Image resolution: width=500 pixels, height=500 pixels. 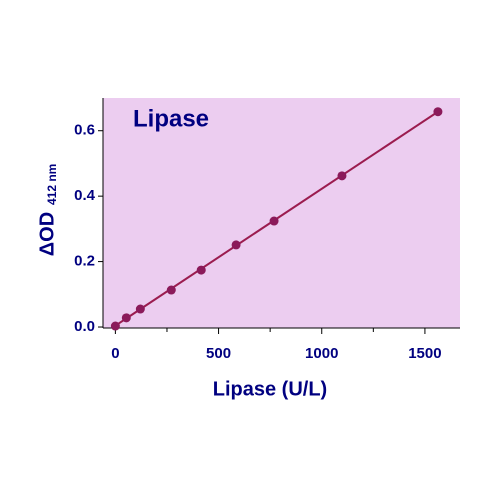 What do you see at coordinates (47, 210) in the screenshot?
I see `y-axis-label: ΔOD 412 nm` at bounding box center [47, 210].